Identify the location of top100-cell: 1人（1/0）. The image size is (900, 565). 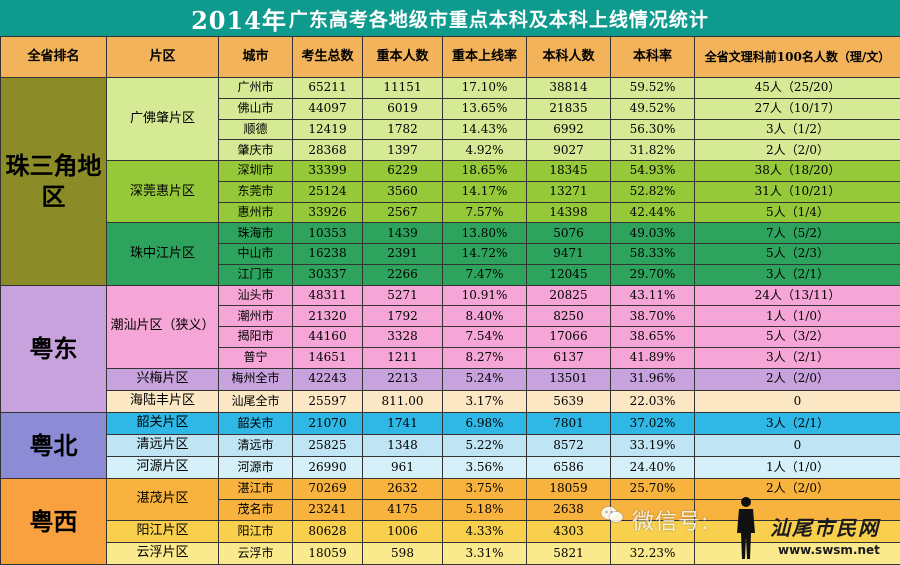
(797, 467).